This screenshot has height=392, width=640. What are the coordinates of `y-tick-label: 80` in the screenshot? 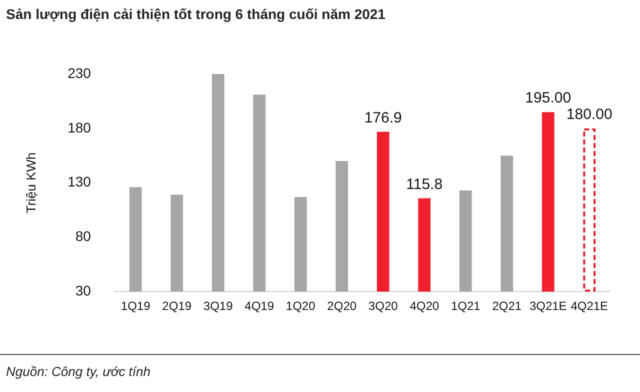 It's located at (83, 236).